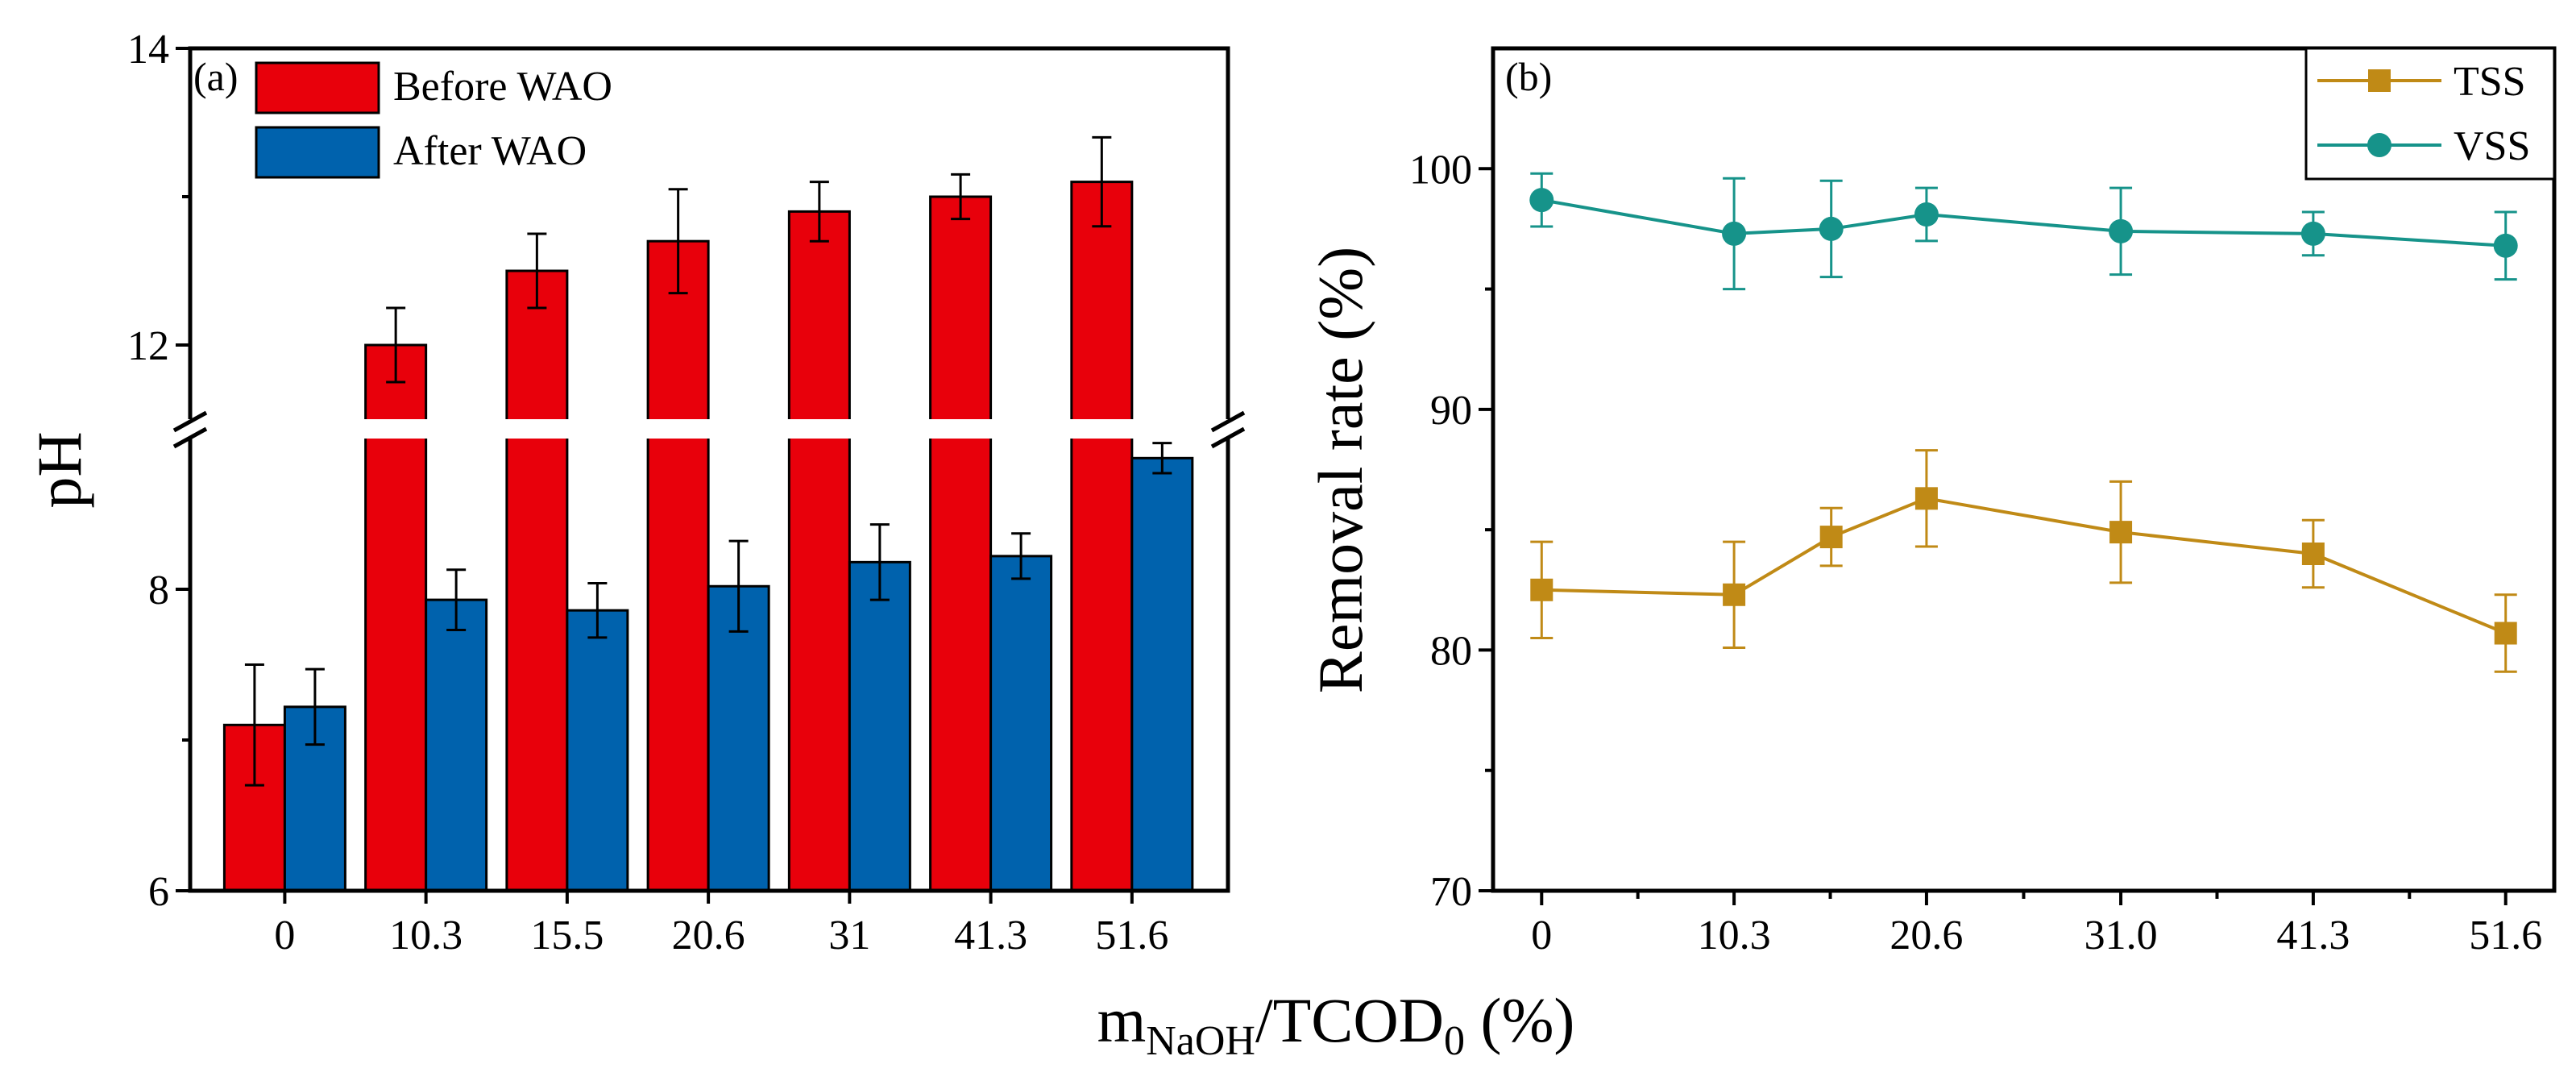  Describe the element at coordinates (2492, 146) in the screenshot. I see `legend-label-vss: VSS` at that location.